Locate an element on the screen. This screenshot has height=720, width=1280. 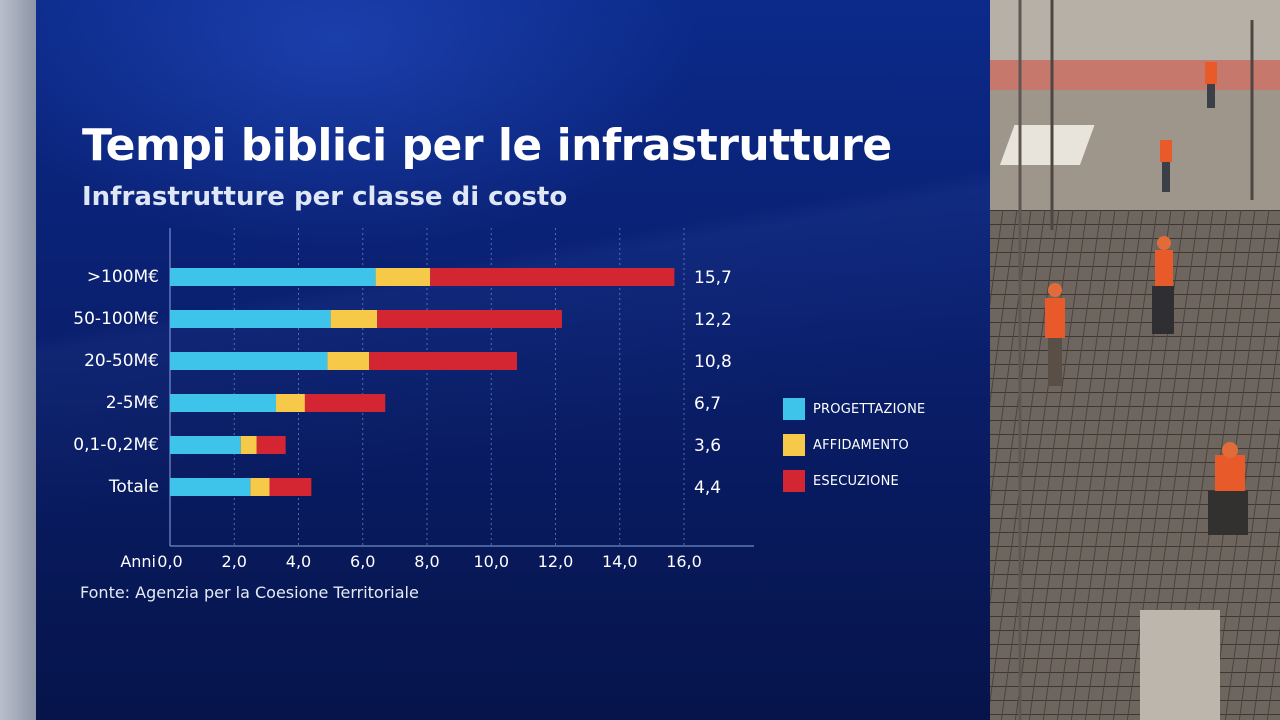
total-label-5: 4,4 is located at coordinates (707, 488).